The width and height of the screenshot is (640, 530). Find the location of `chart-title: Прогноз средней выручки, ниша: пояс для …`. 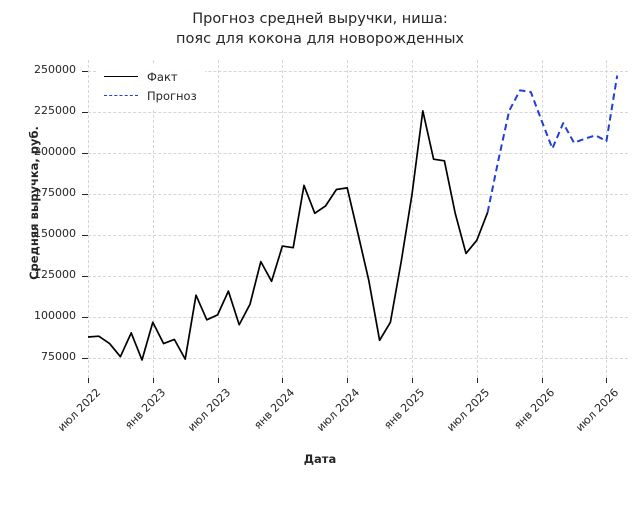

chart-title: Прогноз средней выручки, ниша: пояс для … is located at coordinates (320, 29).